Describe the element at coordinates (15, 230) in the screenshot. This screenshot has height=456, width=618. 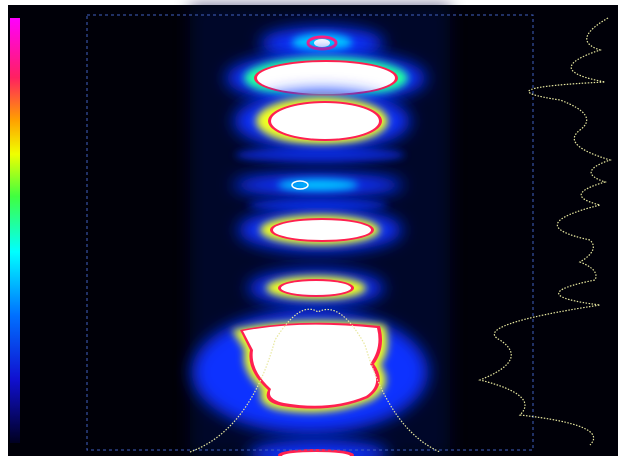
I see `color-scale` at that location.